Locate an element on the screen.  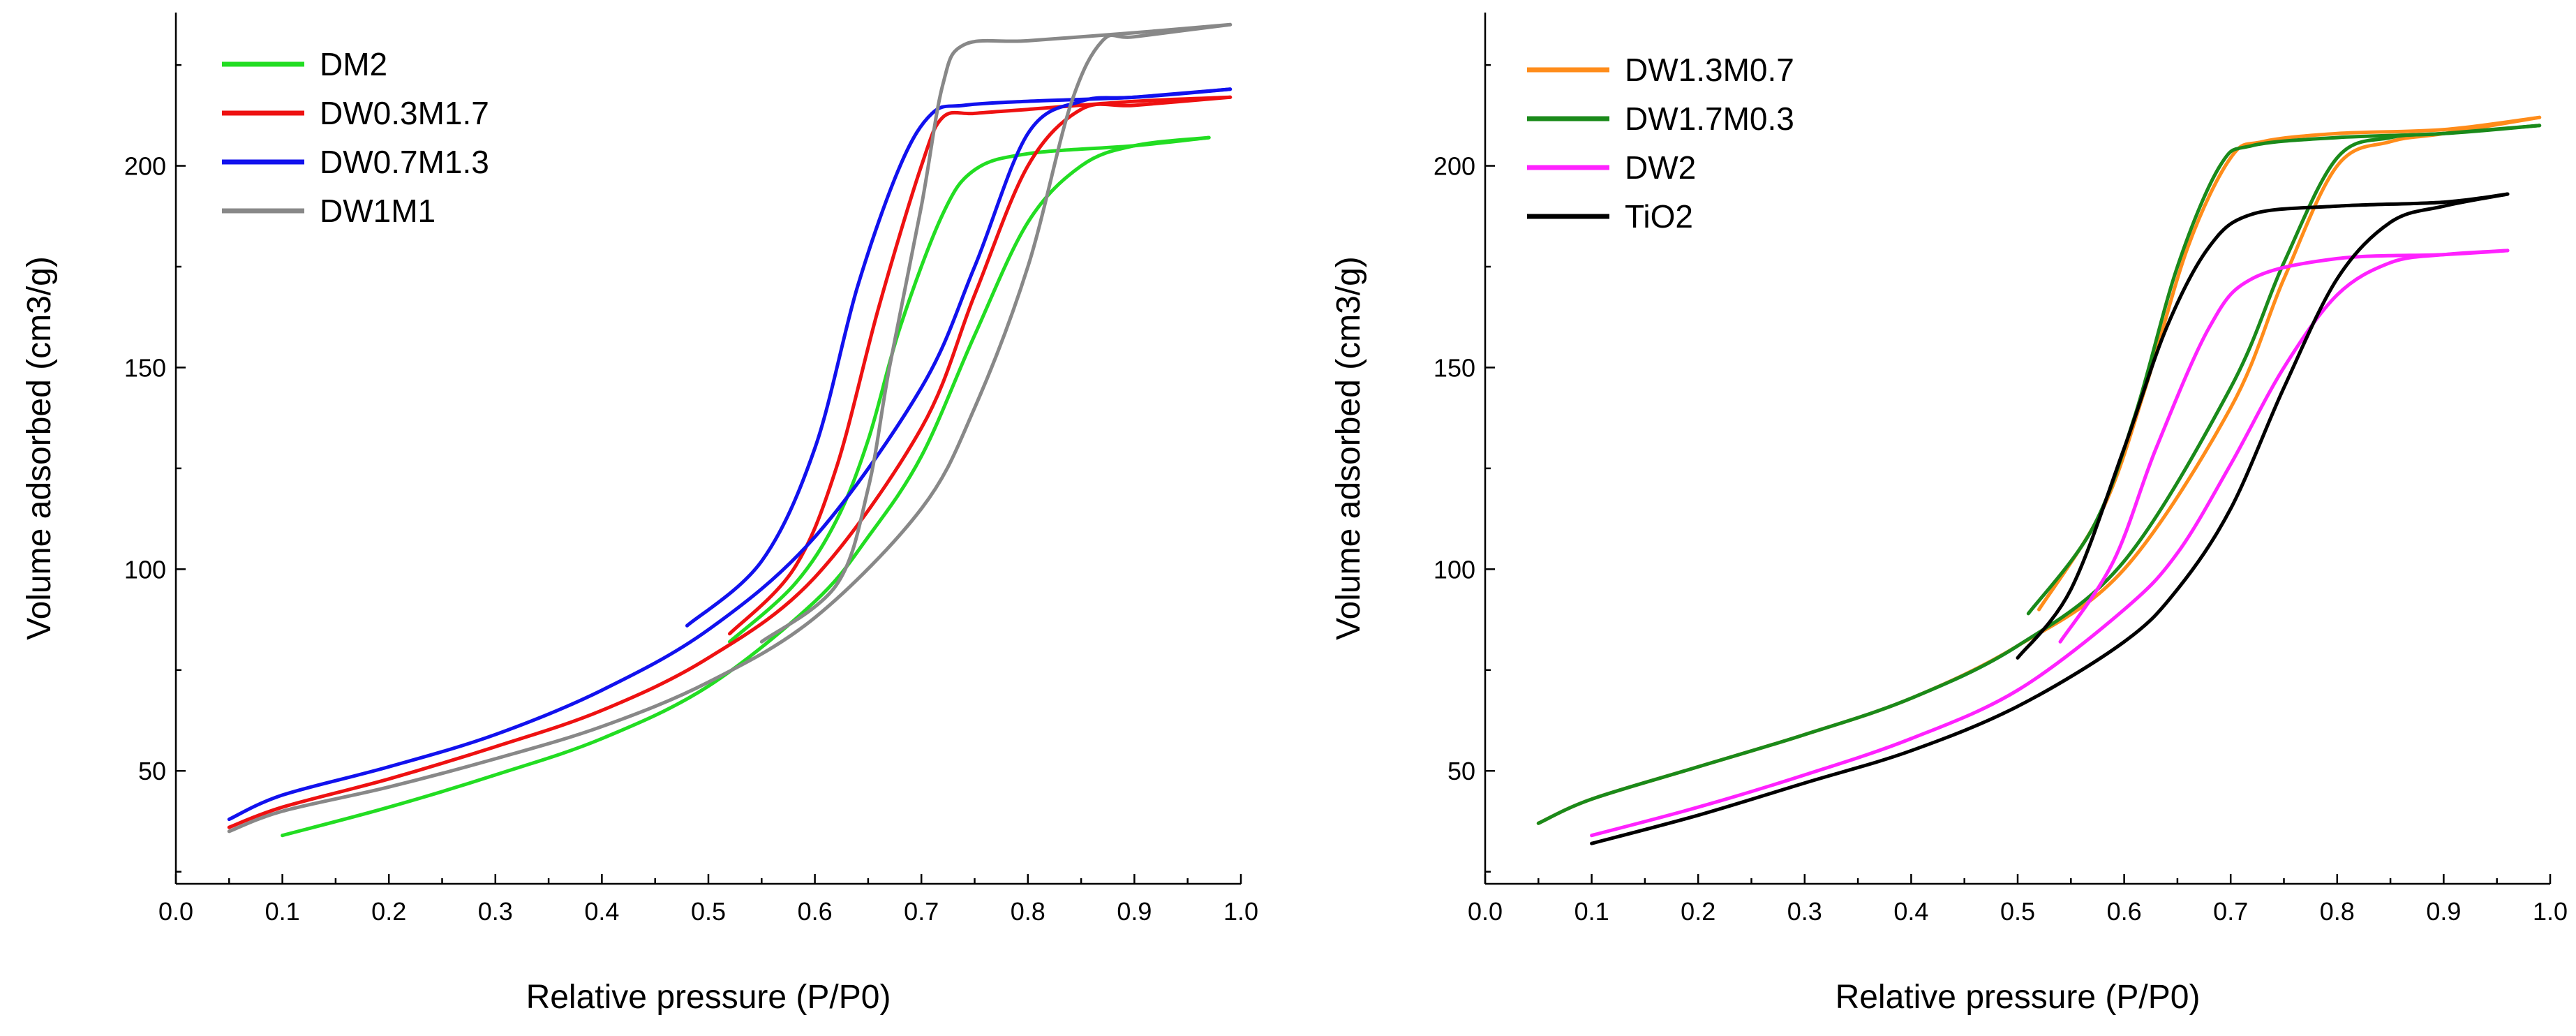
legend-label: DW1.7M0.3 is located at coordinates (1710, 119).